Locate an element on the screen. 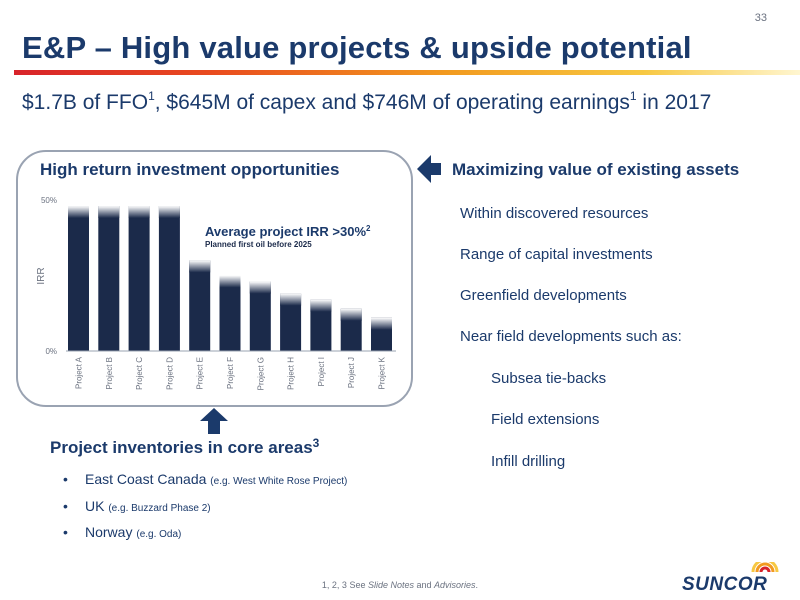 The width and height of the screenshot is (800, 600). x-tick-label: Project K is located at coordinates (382, 372).